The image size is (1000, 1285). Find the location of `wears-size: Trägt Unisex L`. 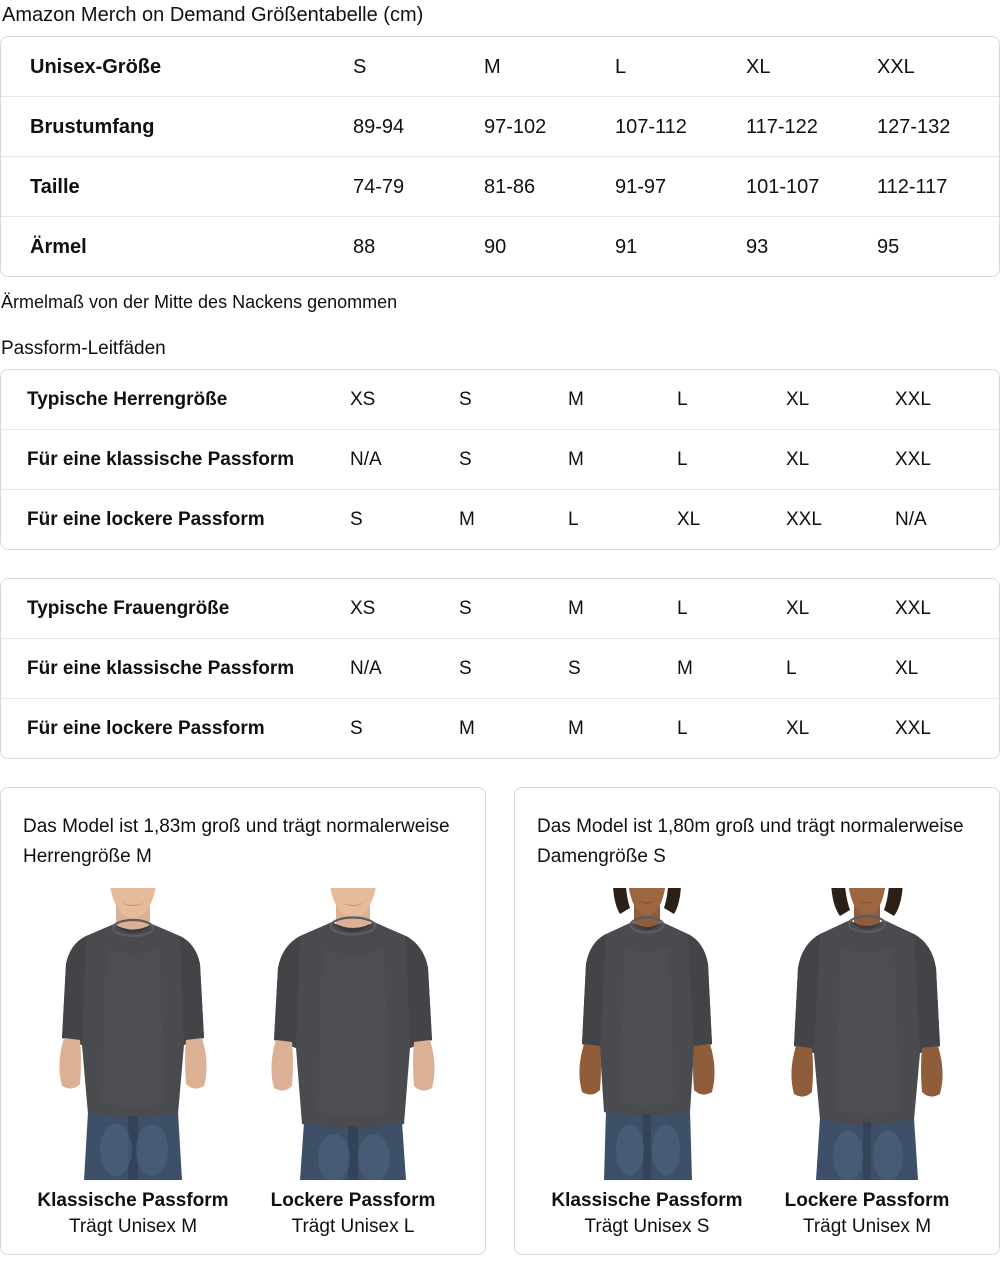

wears-size: Trägt Unisex L is located at coordinates (353, 1226).